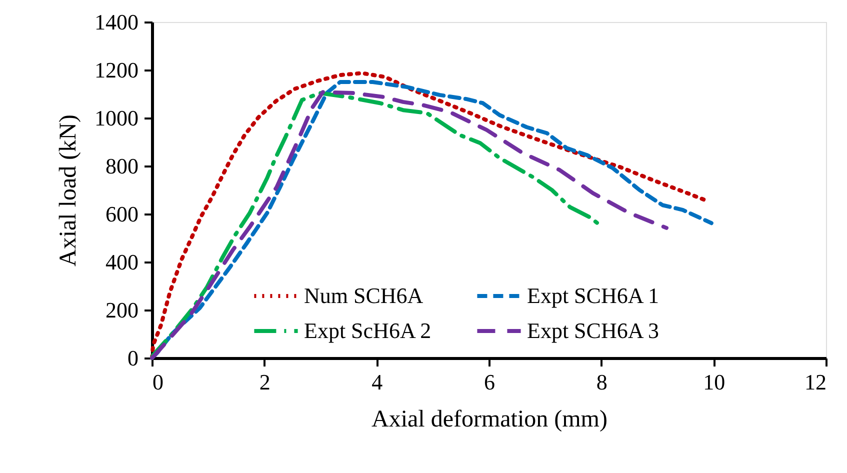 The image size is (847, 473). What do you see at coordinates (490, 419) in the screenshot?
I see `x-axis-title: Axial deformation (mm)` at bounding box center [490, 419].